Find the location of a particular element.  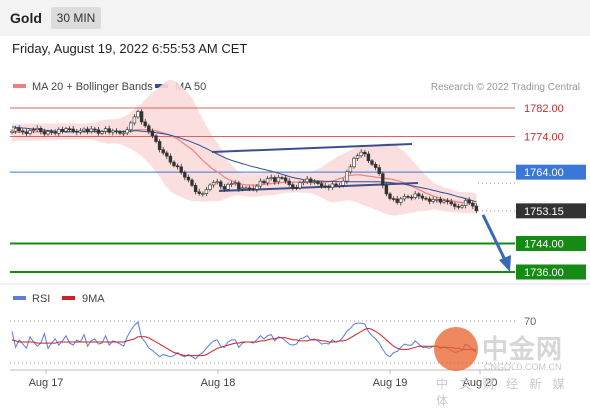

watermark-url: CNGOLD.COM.CN is located at coordinates (523, 367).